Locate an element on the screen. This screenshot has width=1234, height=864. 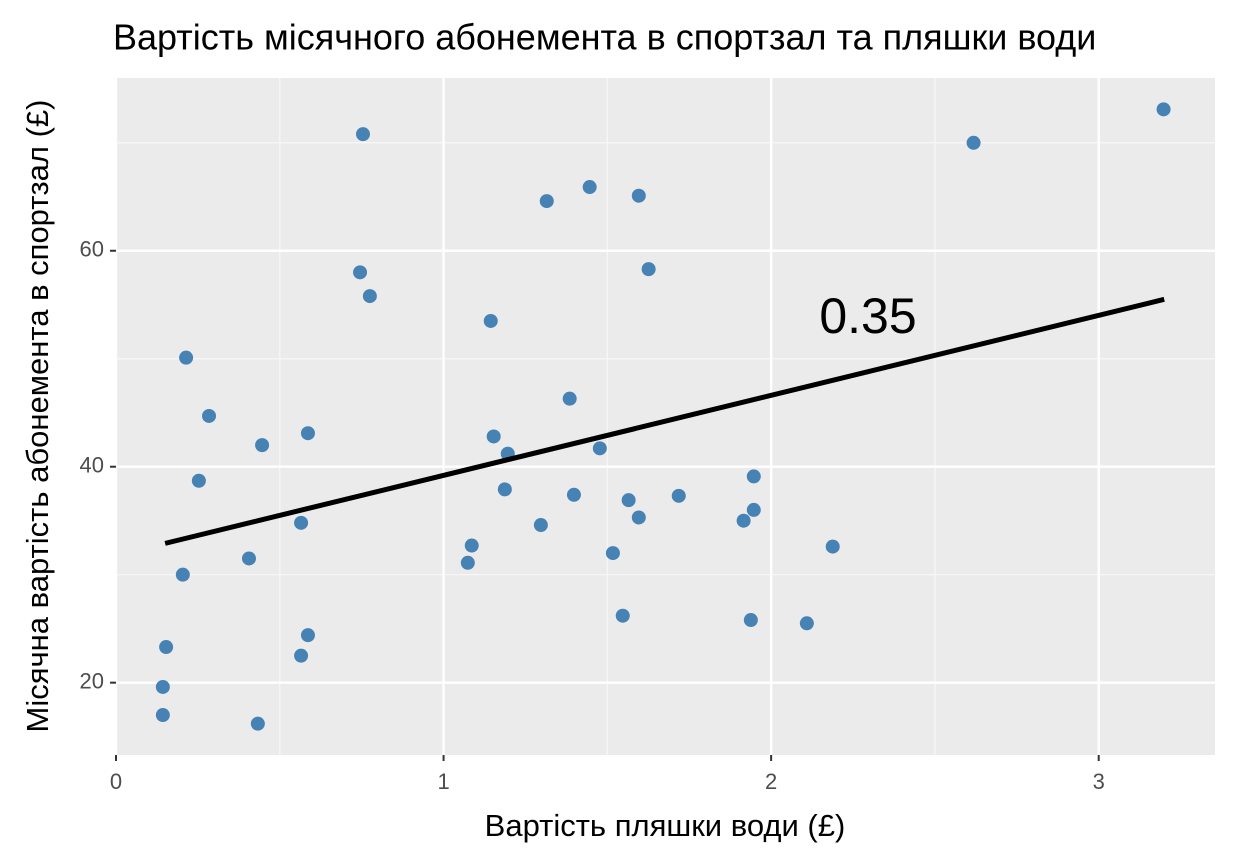
y-tick-label: 60 is located at coordinates (92, 249).